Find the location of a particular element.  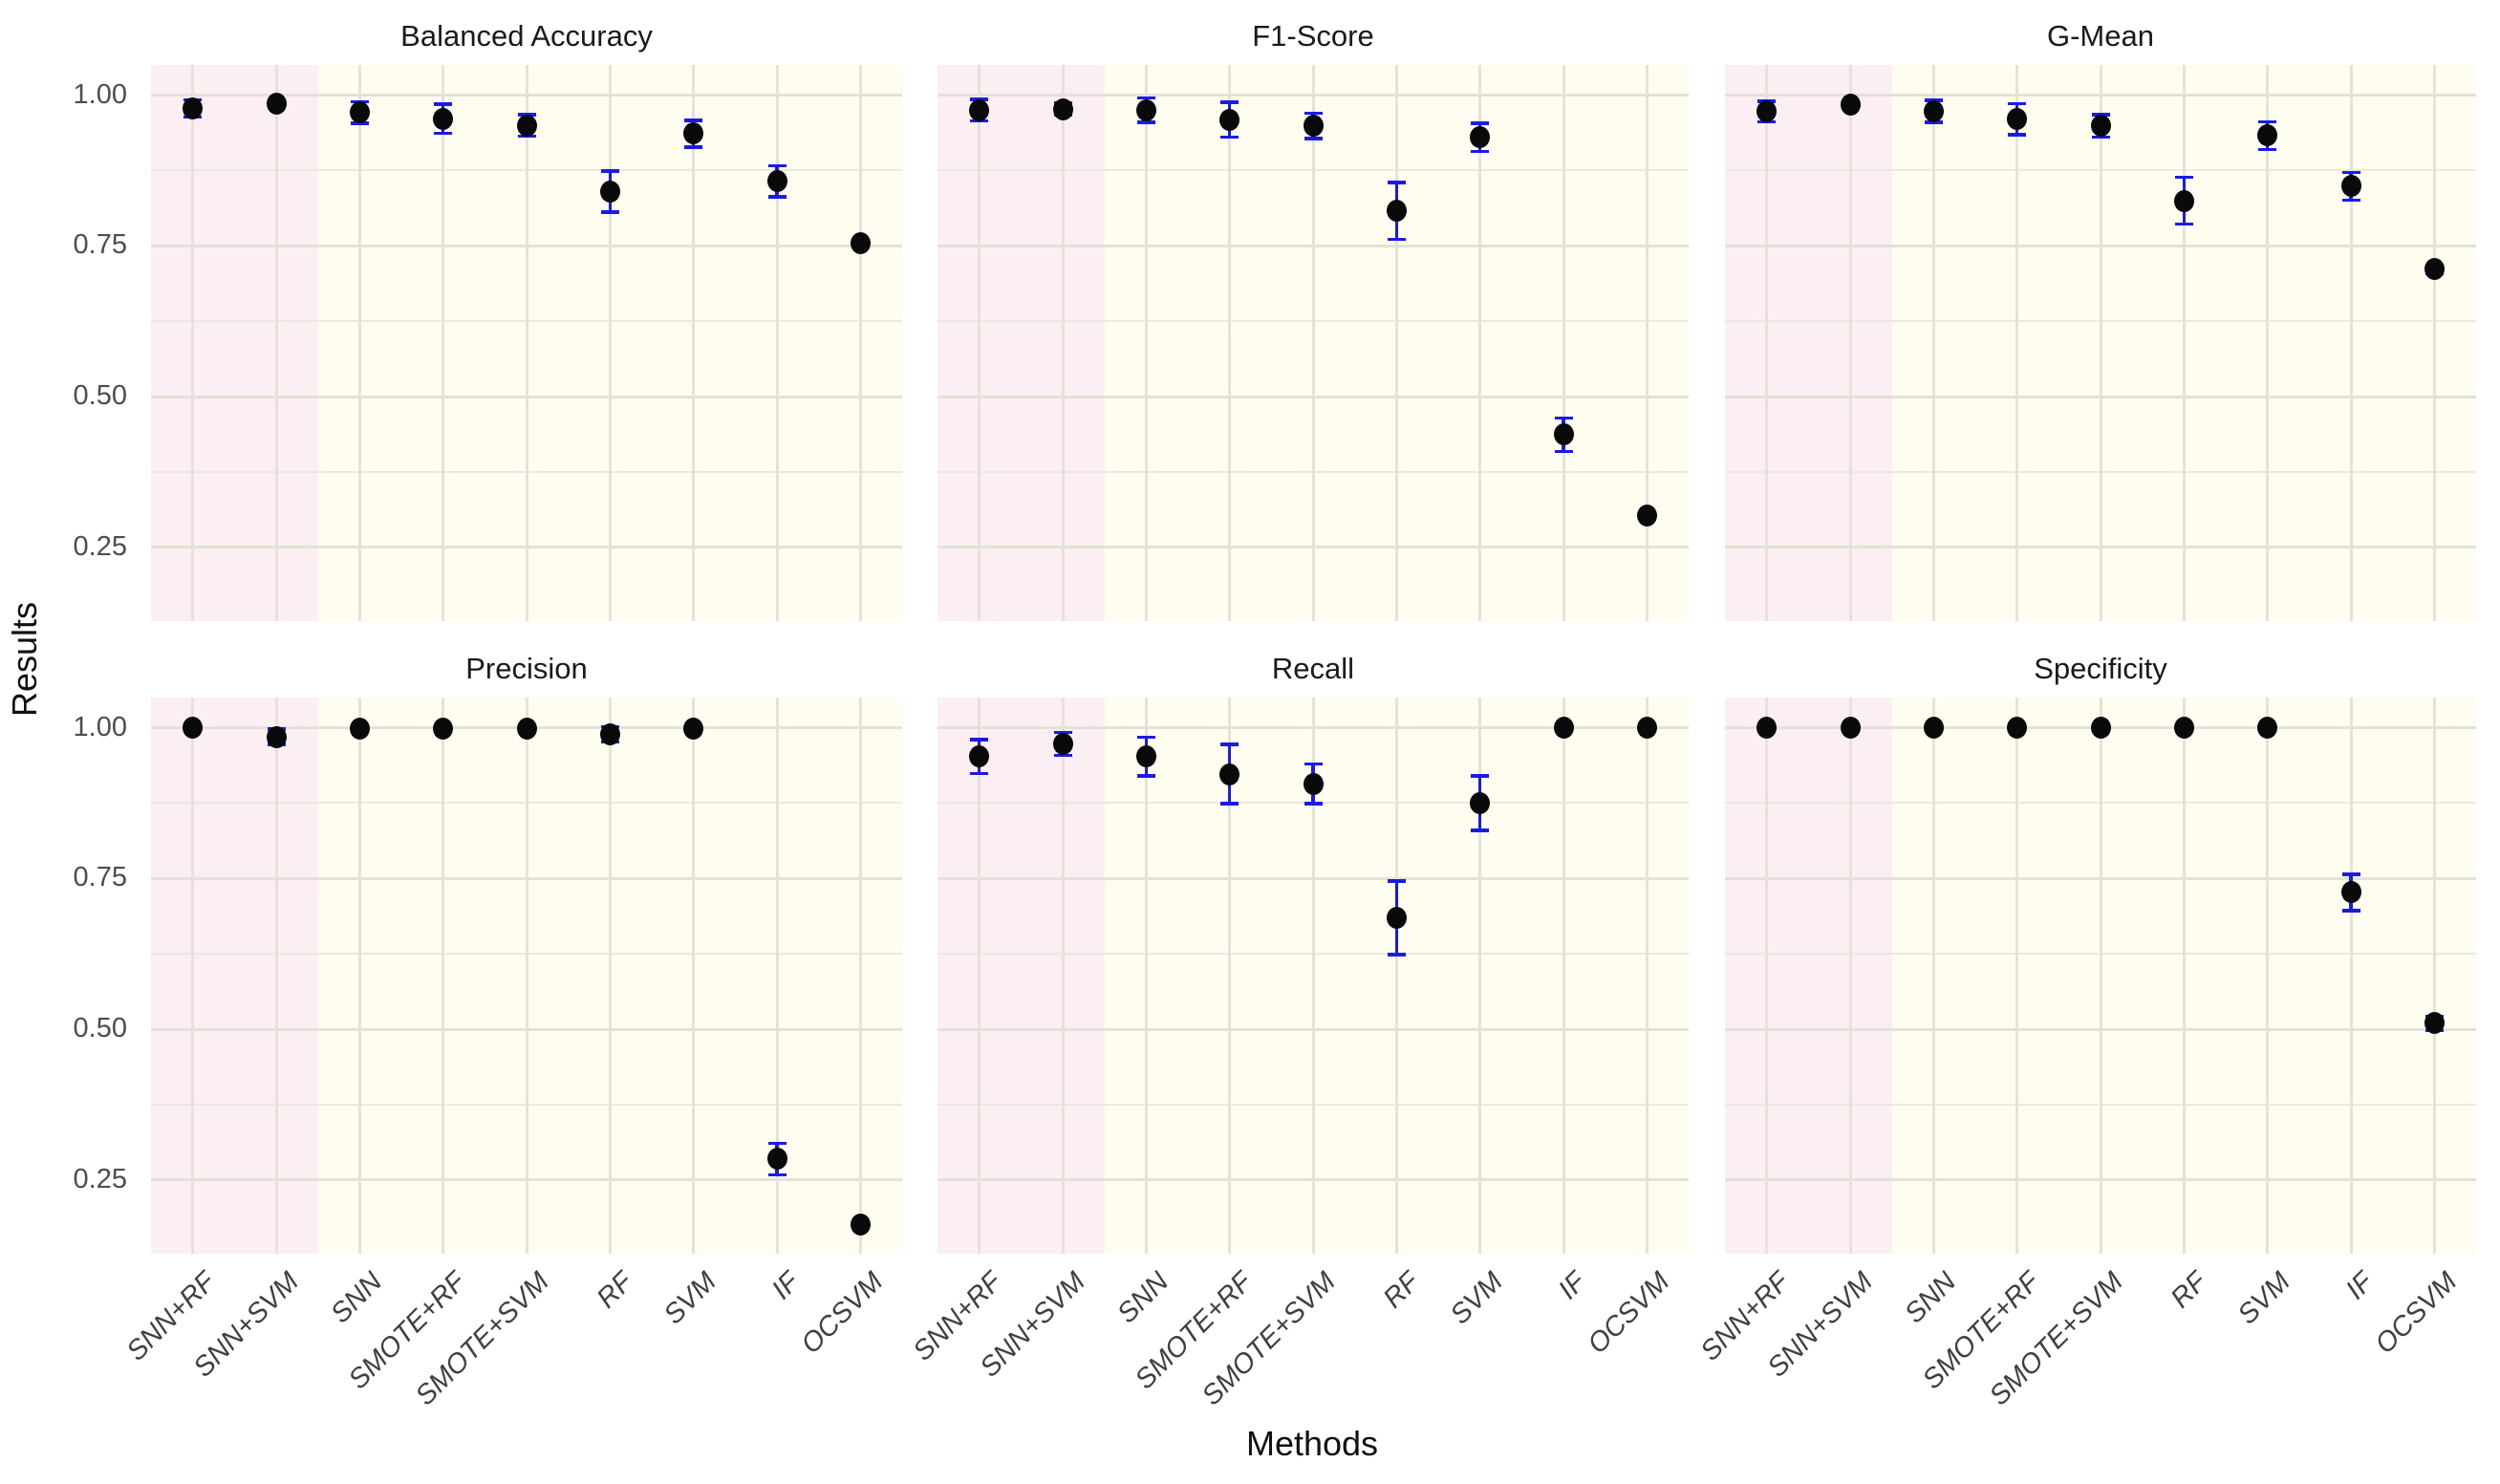

facet-panel-balanced-accuracy is located at coordinates (526, 343).